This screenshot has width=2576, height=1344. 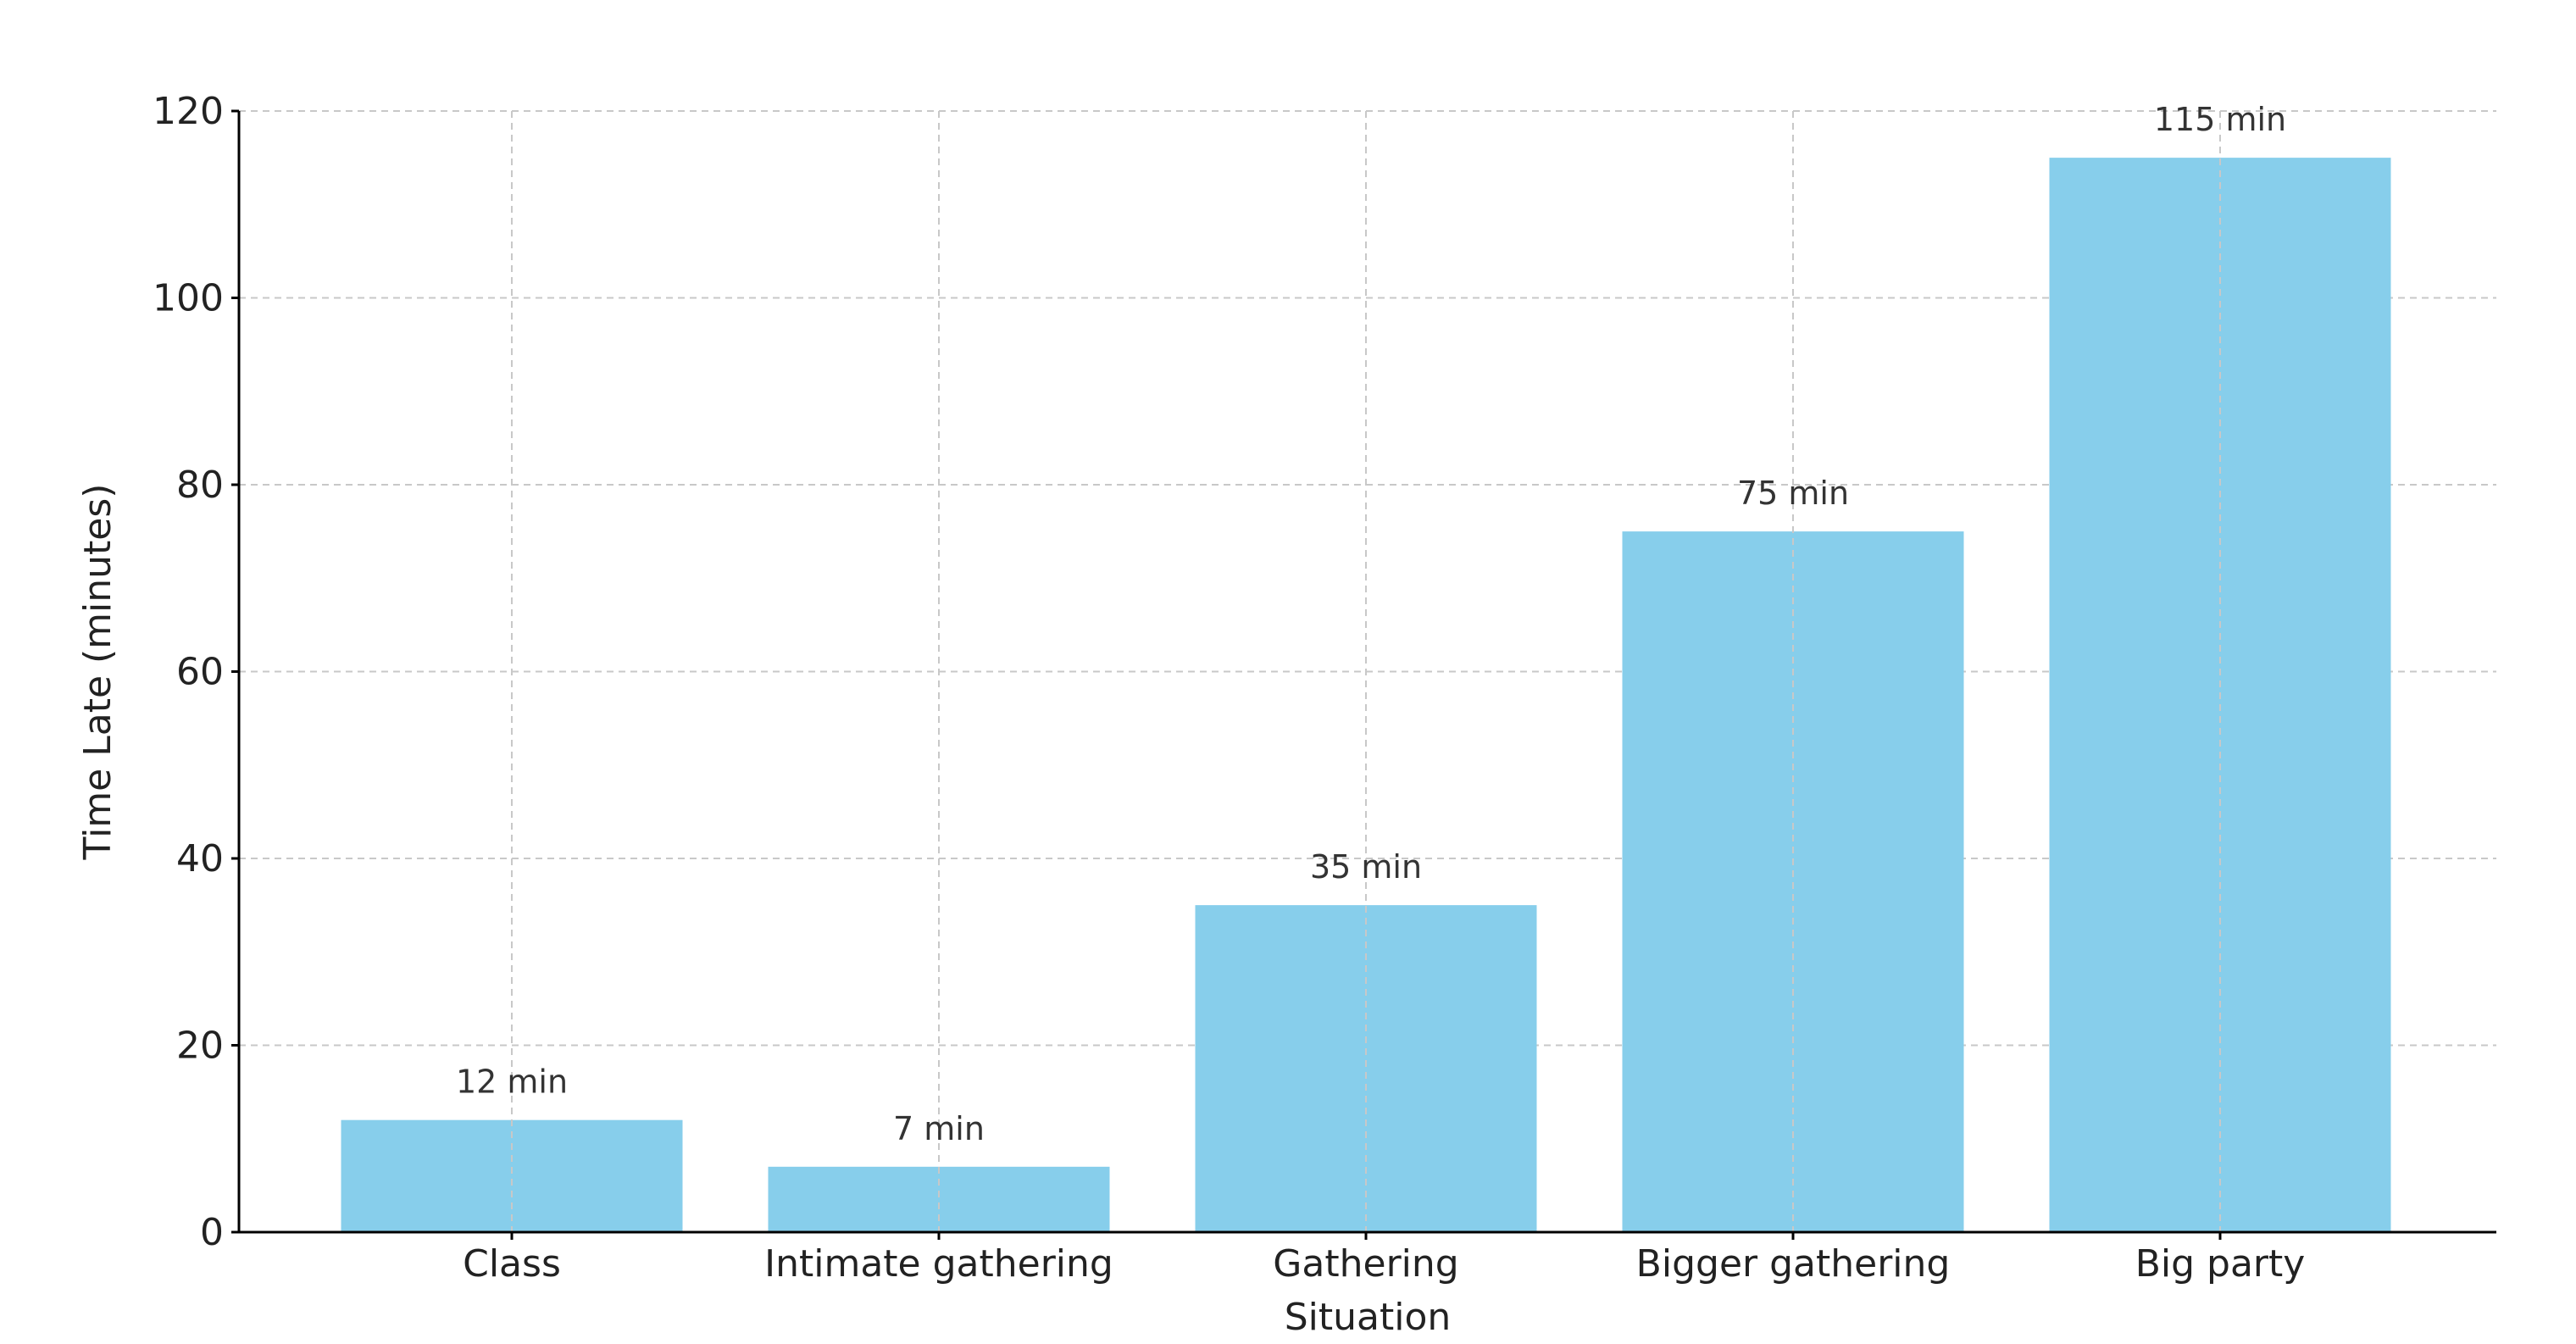 I want to click on x-tick-label: Class, so click(x=512, y=1264).